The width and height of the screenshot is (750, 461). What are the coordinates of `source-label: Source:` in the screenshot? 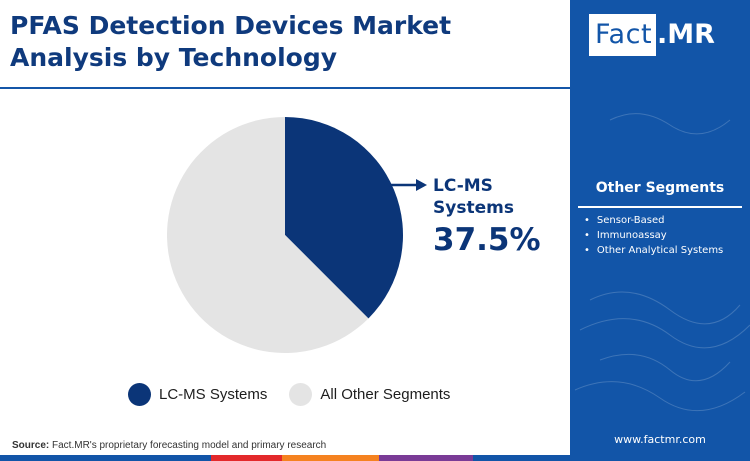 It's located at (31, 445).